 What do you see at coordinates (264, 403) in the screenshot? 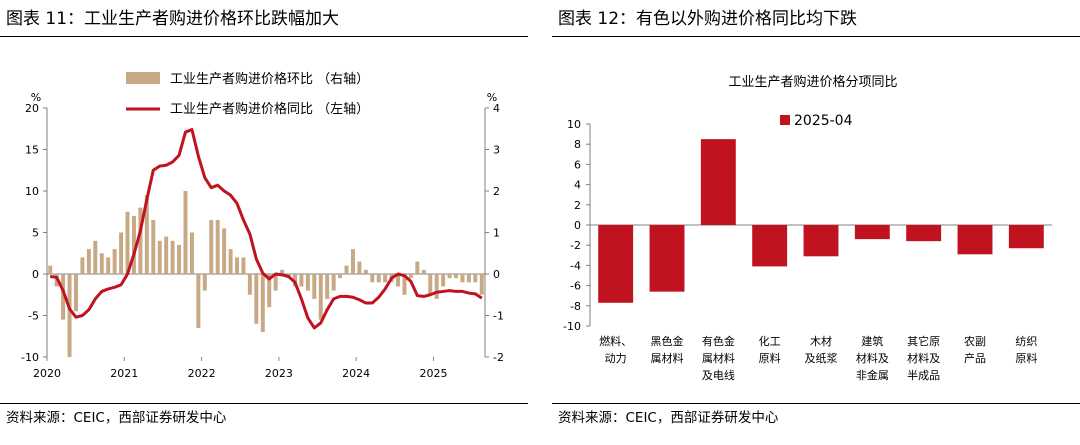
I see `figure-11-source-rule` at bounding box center [264, 403].